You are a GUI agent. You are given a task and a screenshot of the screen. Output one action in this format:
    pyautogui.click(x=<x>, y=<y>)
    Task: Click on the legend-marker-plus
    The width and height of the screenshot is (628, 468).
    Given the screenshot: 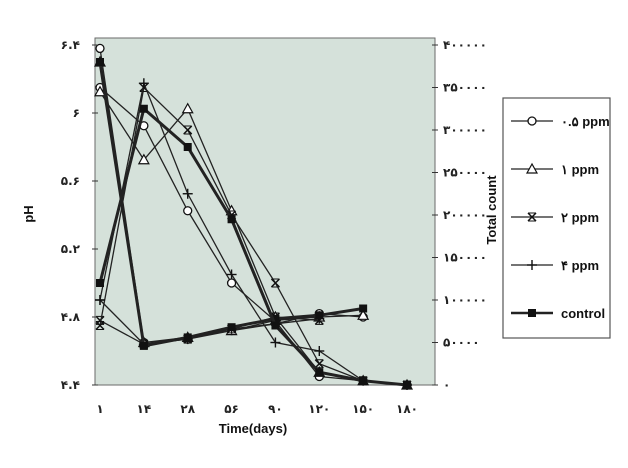 What is the action you would take?
    pyautogui.click(x=532, y=265)
    